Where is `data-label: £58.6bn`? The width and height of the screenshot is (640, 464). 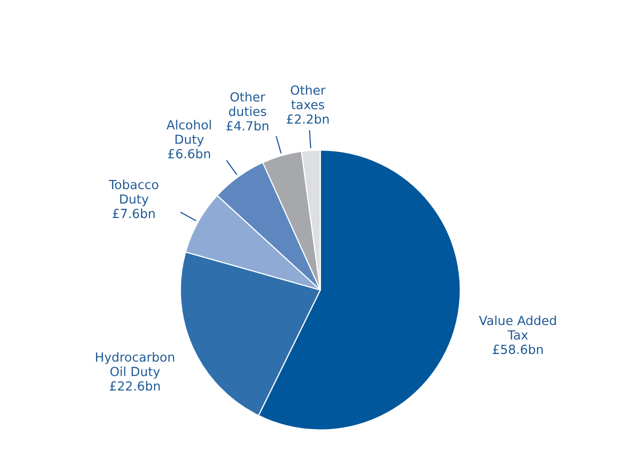 data-label: £58.6bn is located at coordinates (517, 349).